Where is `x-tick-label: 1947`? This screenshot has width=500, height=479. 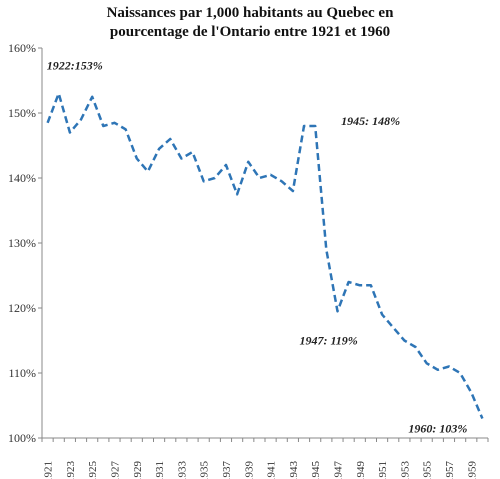 x-tick-label: 1947 is located at coordinates (338, 470).